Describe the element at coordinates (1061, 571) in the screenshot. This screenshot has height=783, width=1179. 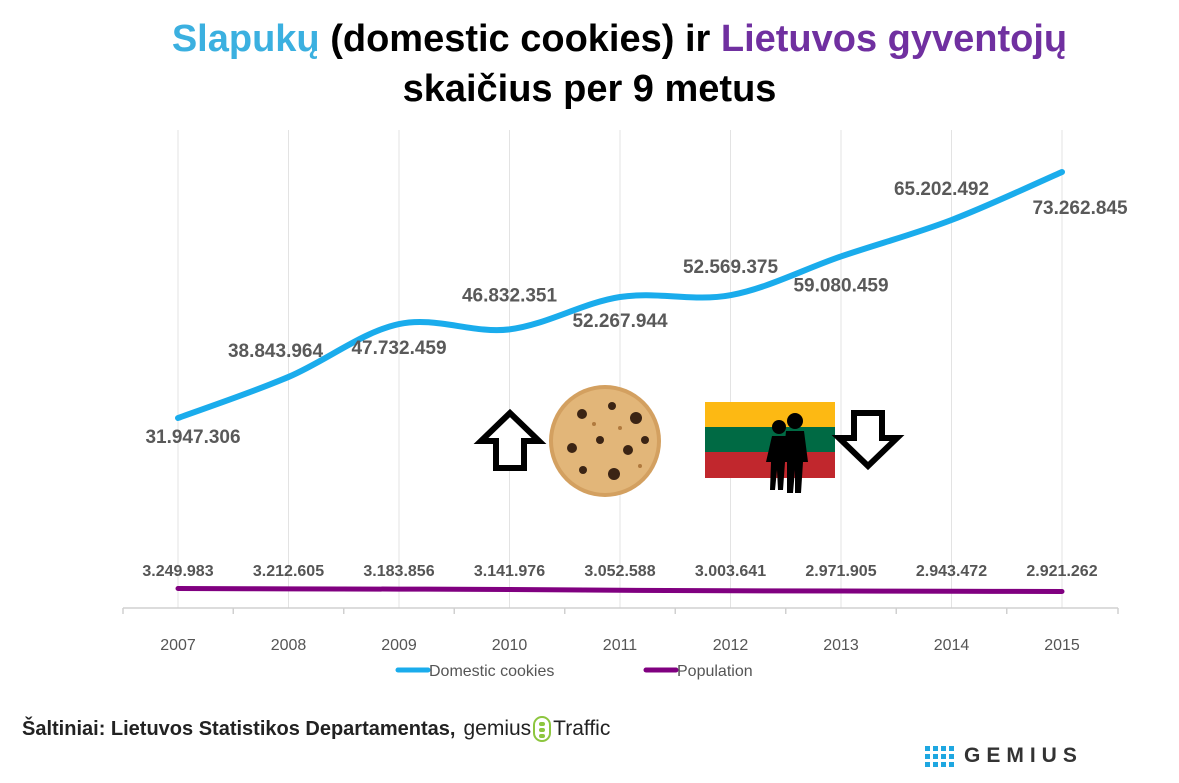
I see `data-label-population: 2.921.262` at that location.